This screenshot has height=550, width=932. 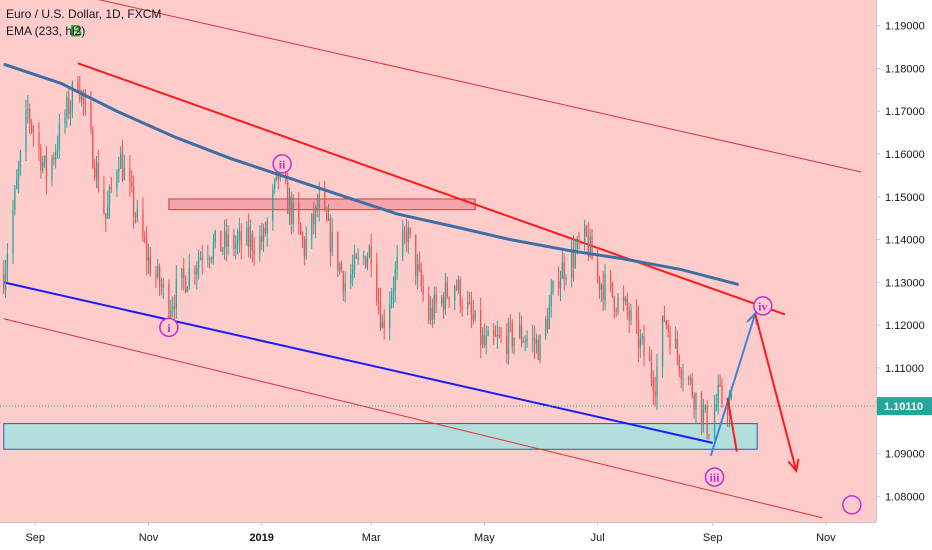 I want to click on symbol-title: Euro / U.S. Dollar, 1D, FXCM, so click(x=84, y=14).